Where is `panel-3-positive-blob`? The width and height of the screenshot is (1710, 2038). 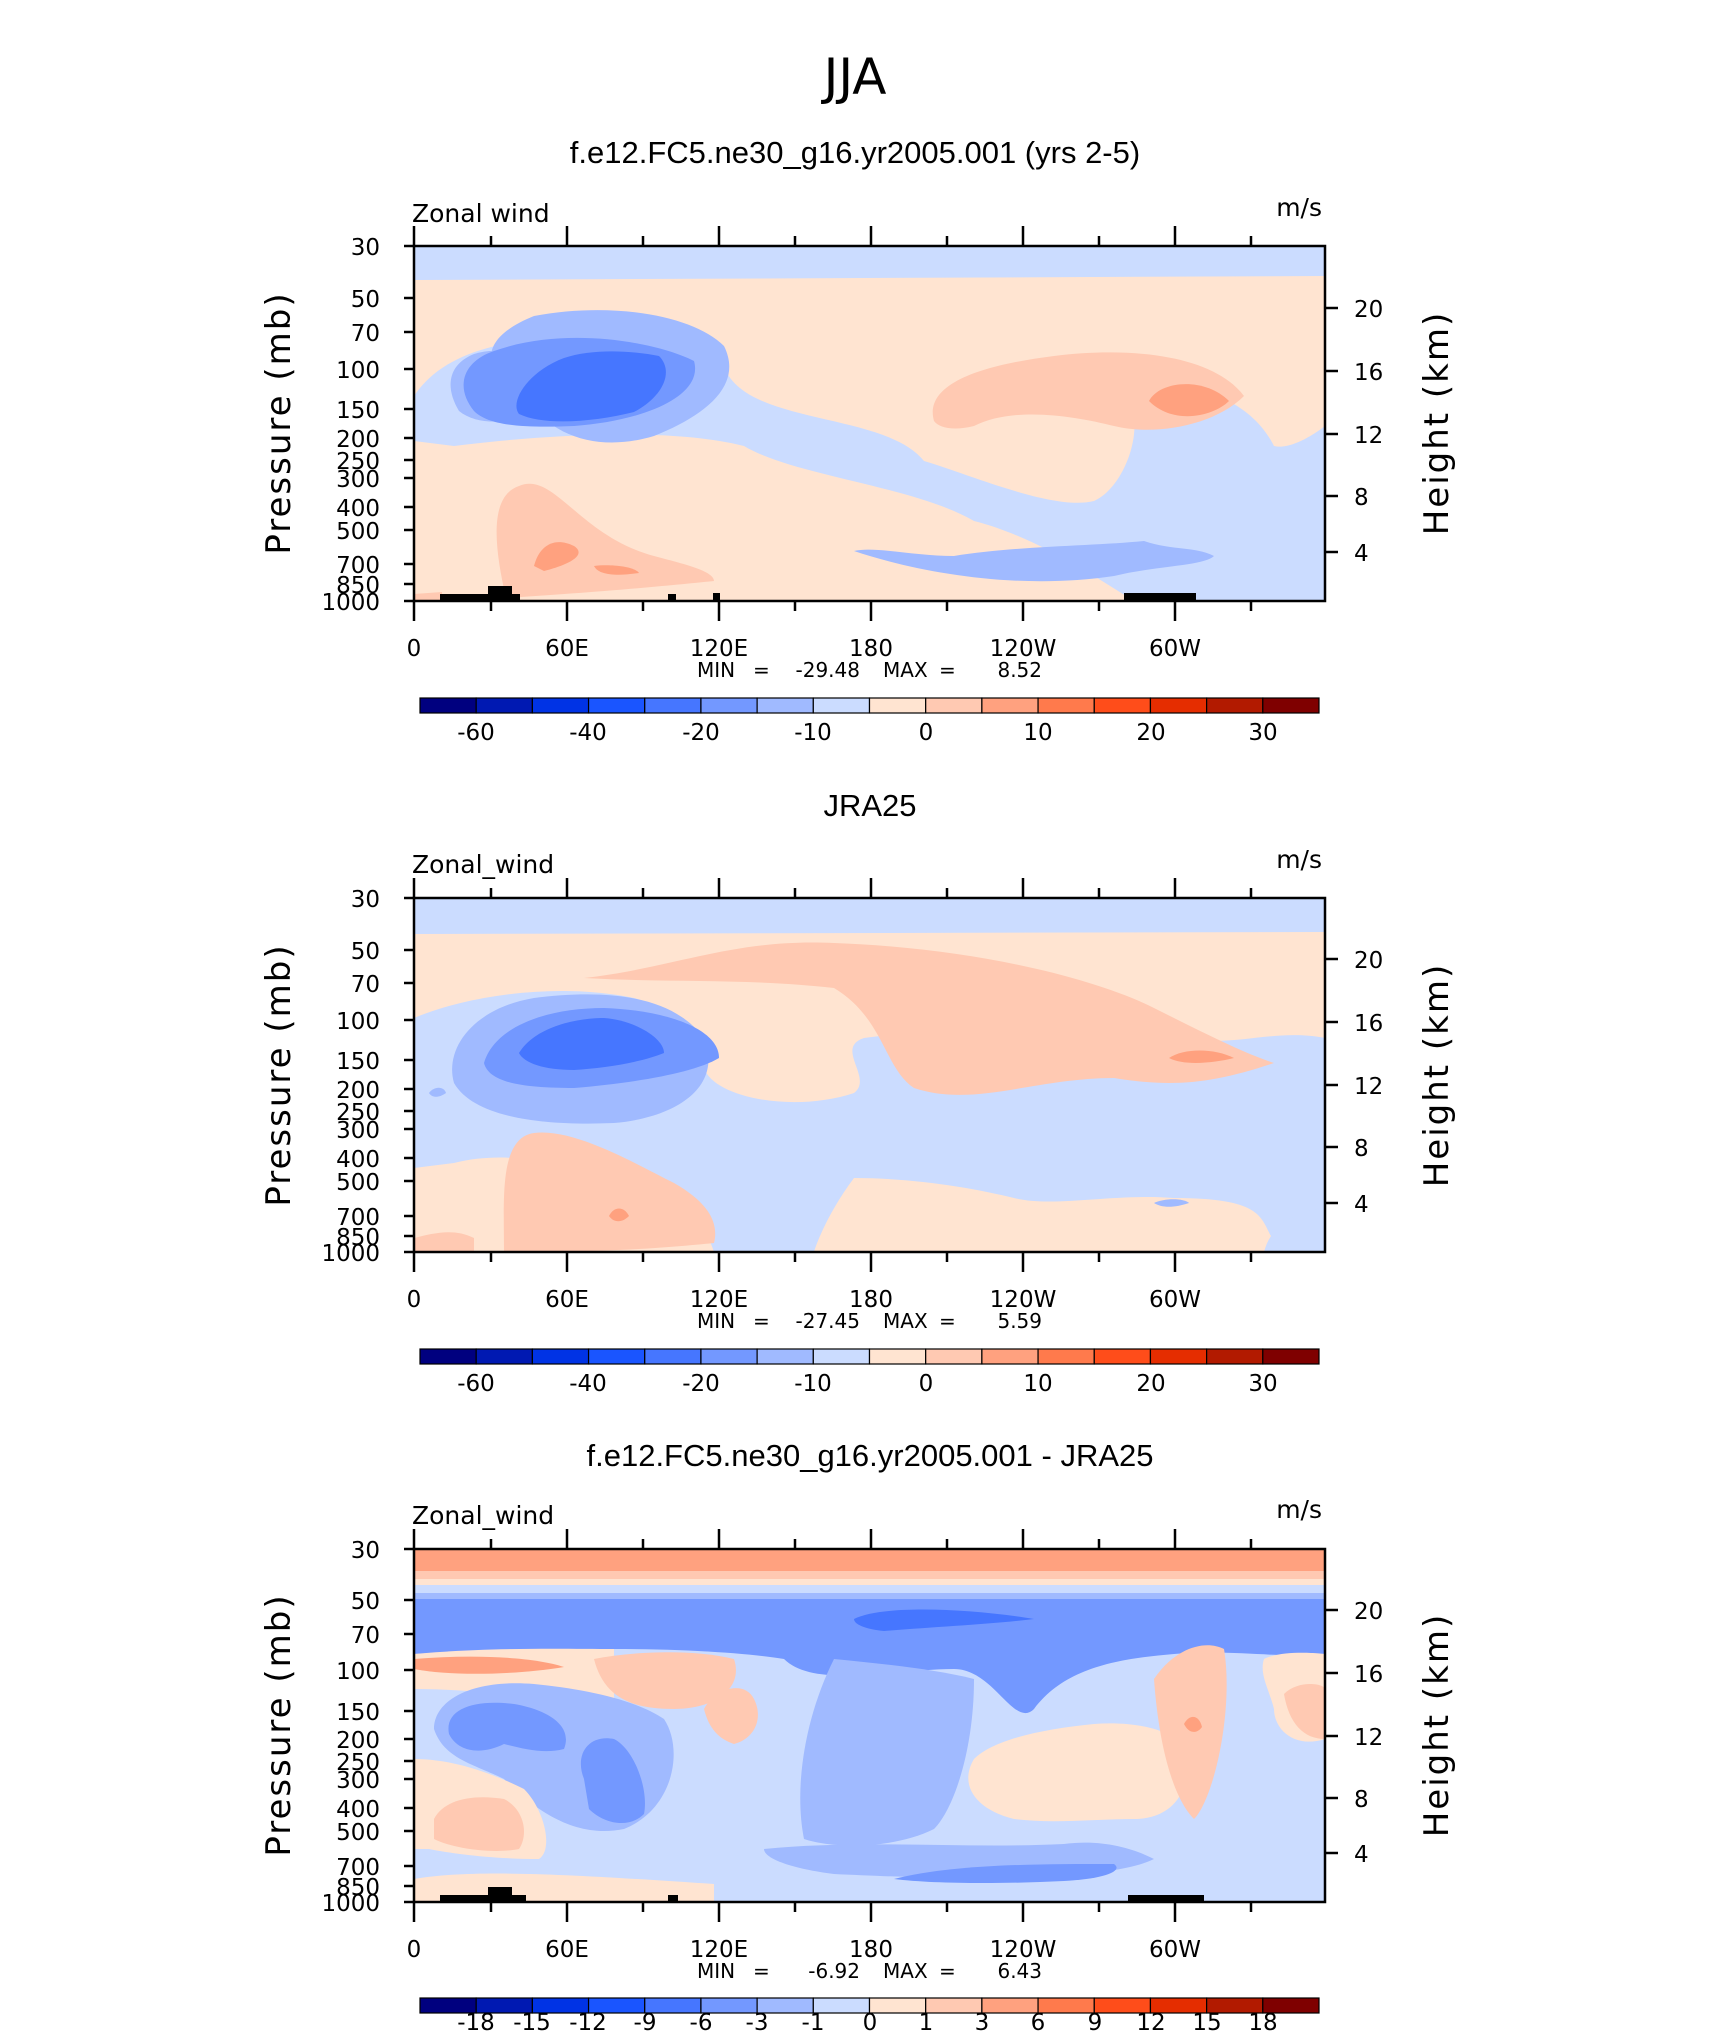 panel-3-positive-blob is located at coordinates (731, 1716).